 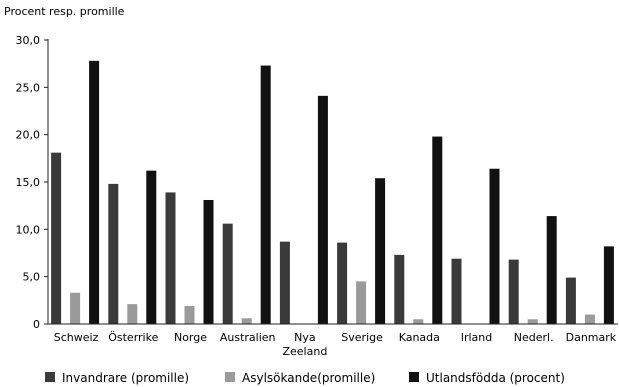 What do you see at coordinates (133, 337) in the screenshot?
I see `x-tick-label: Österrike` at bounding box center [133, 337].